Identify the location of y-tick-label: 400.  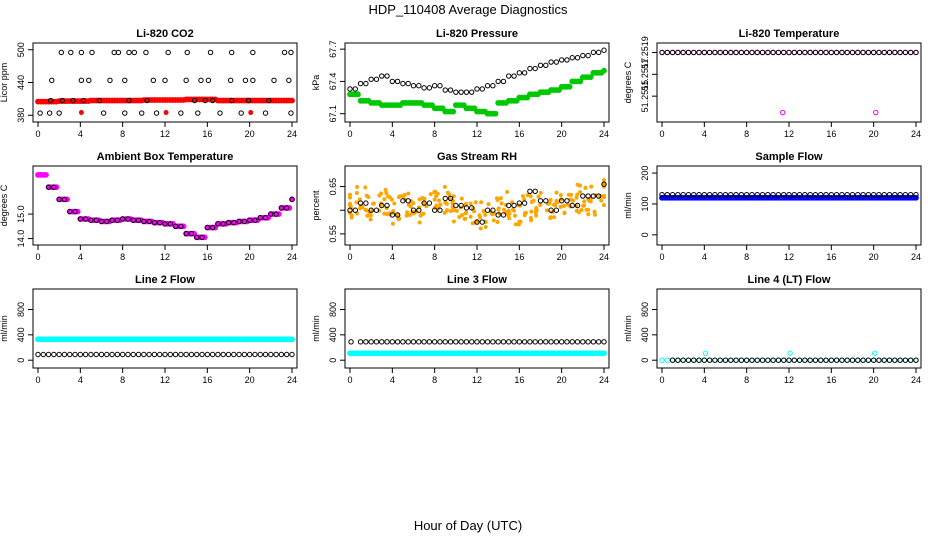
(333, 334).